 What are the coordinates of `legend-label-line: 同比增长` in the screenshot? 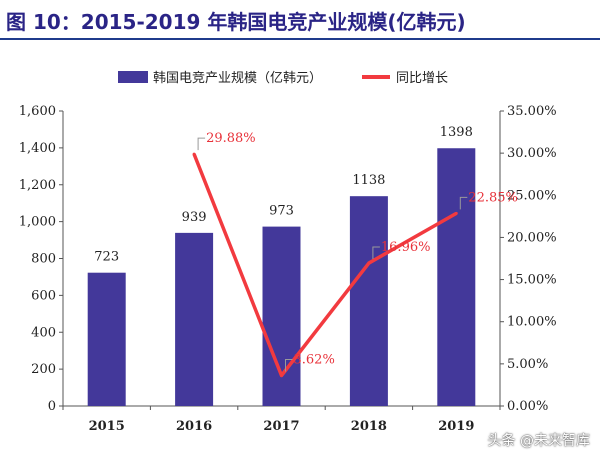 It's located at (422, 78).